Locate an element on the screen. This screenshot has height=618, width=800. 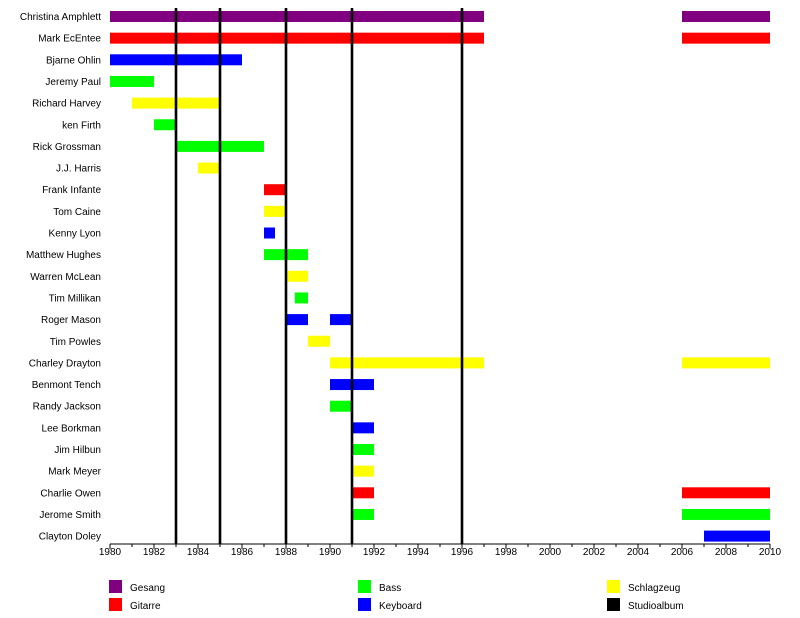
x-tick-label-1996: 1996 is located at coordinates (462, 552).